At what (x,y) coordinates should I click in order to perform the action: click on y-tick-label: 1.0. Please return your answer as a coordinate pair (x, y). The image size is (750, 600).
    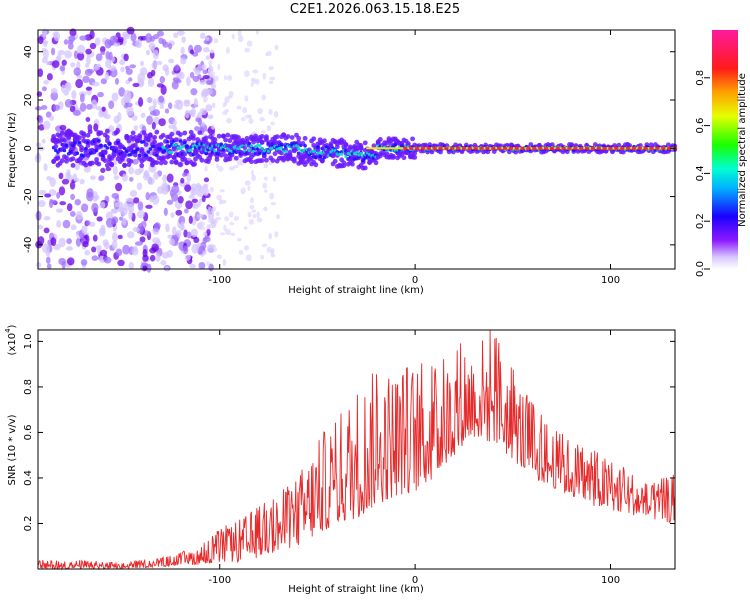
    Looking at the image, I should click on (28, 341).